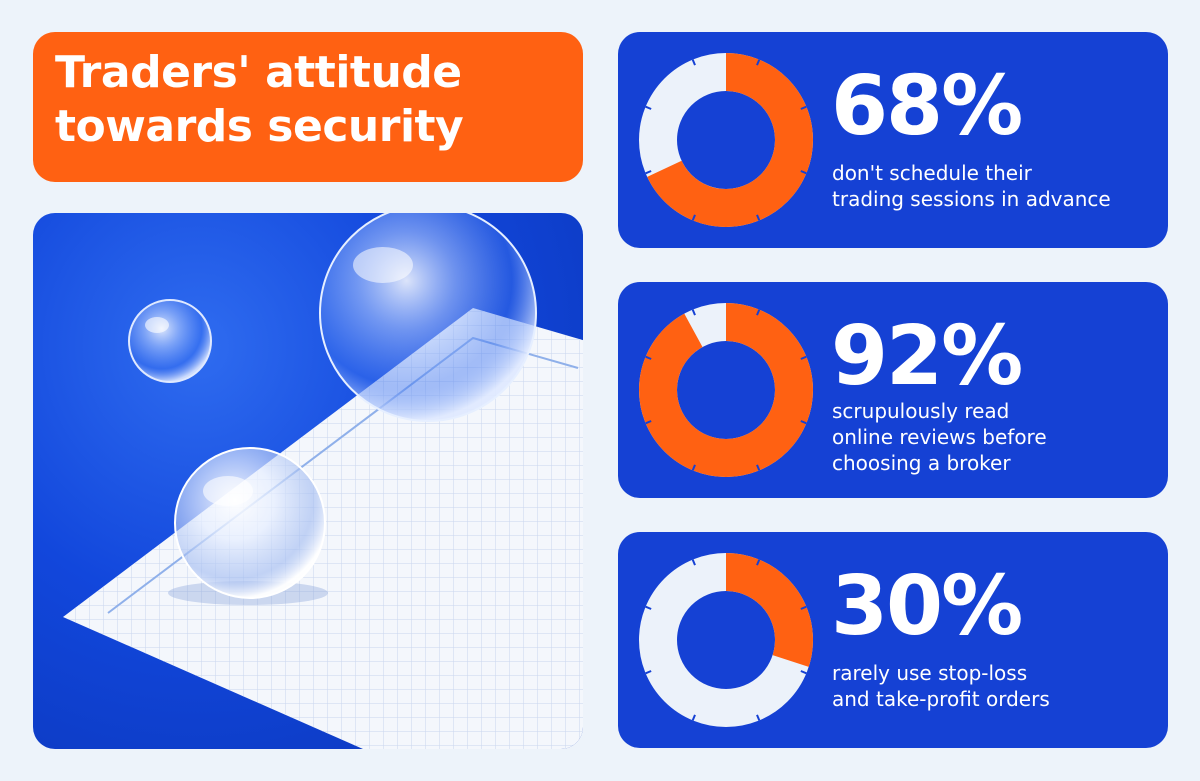 This screenshot has width=1200, height=781. I want to click on stat-percentage: 30%, so click(927, 606).